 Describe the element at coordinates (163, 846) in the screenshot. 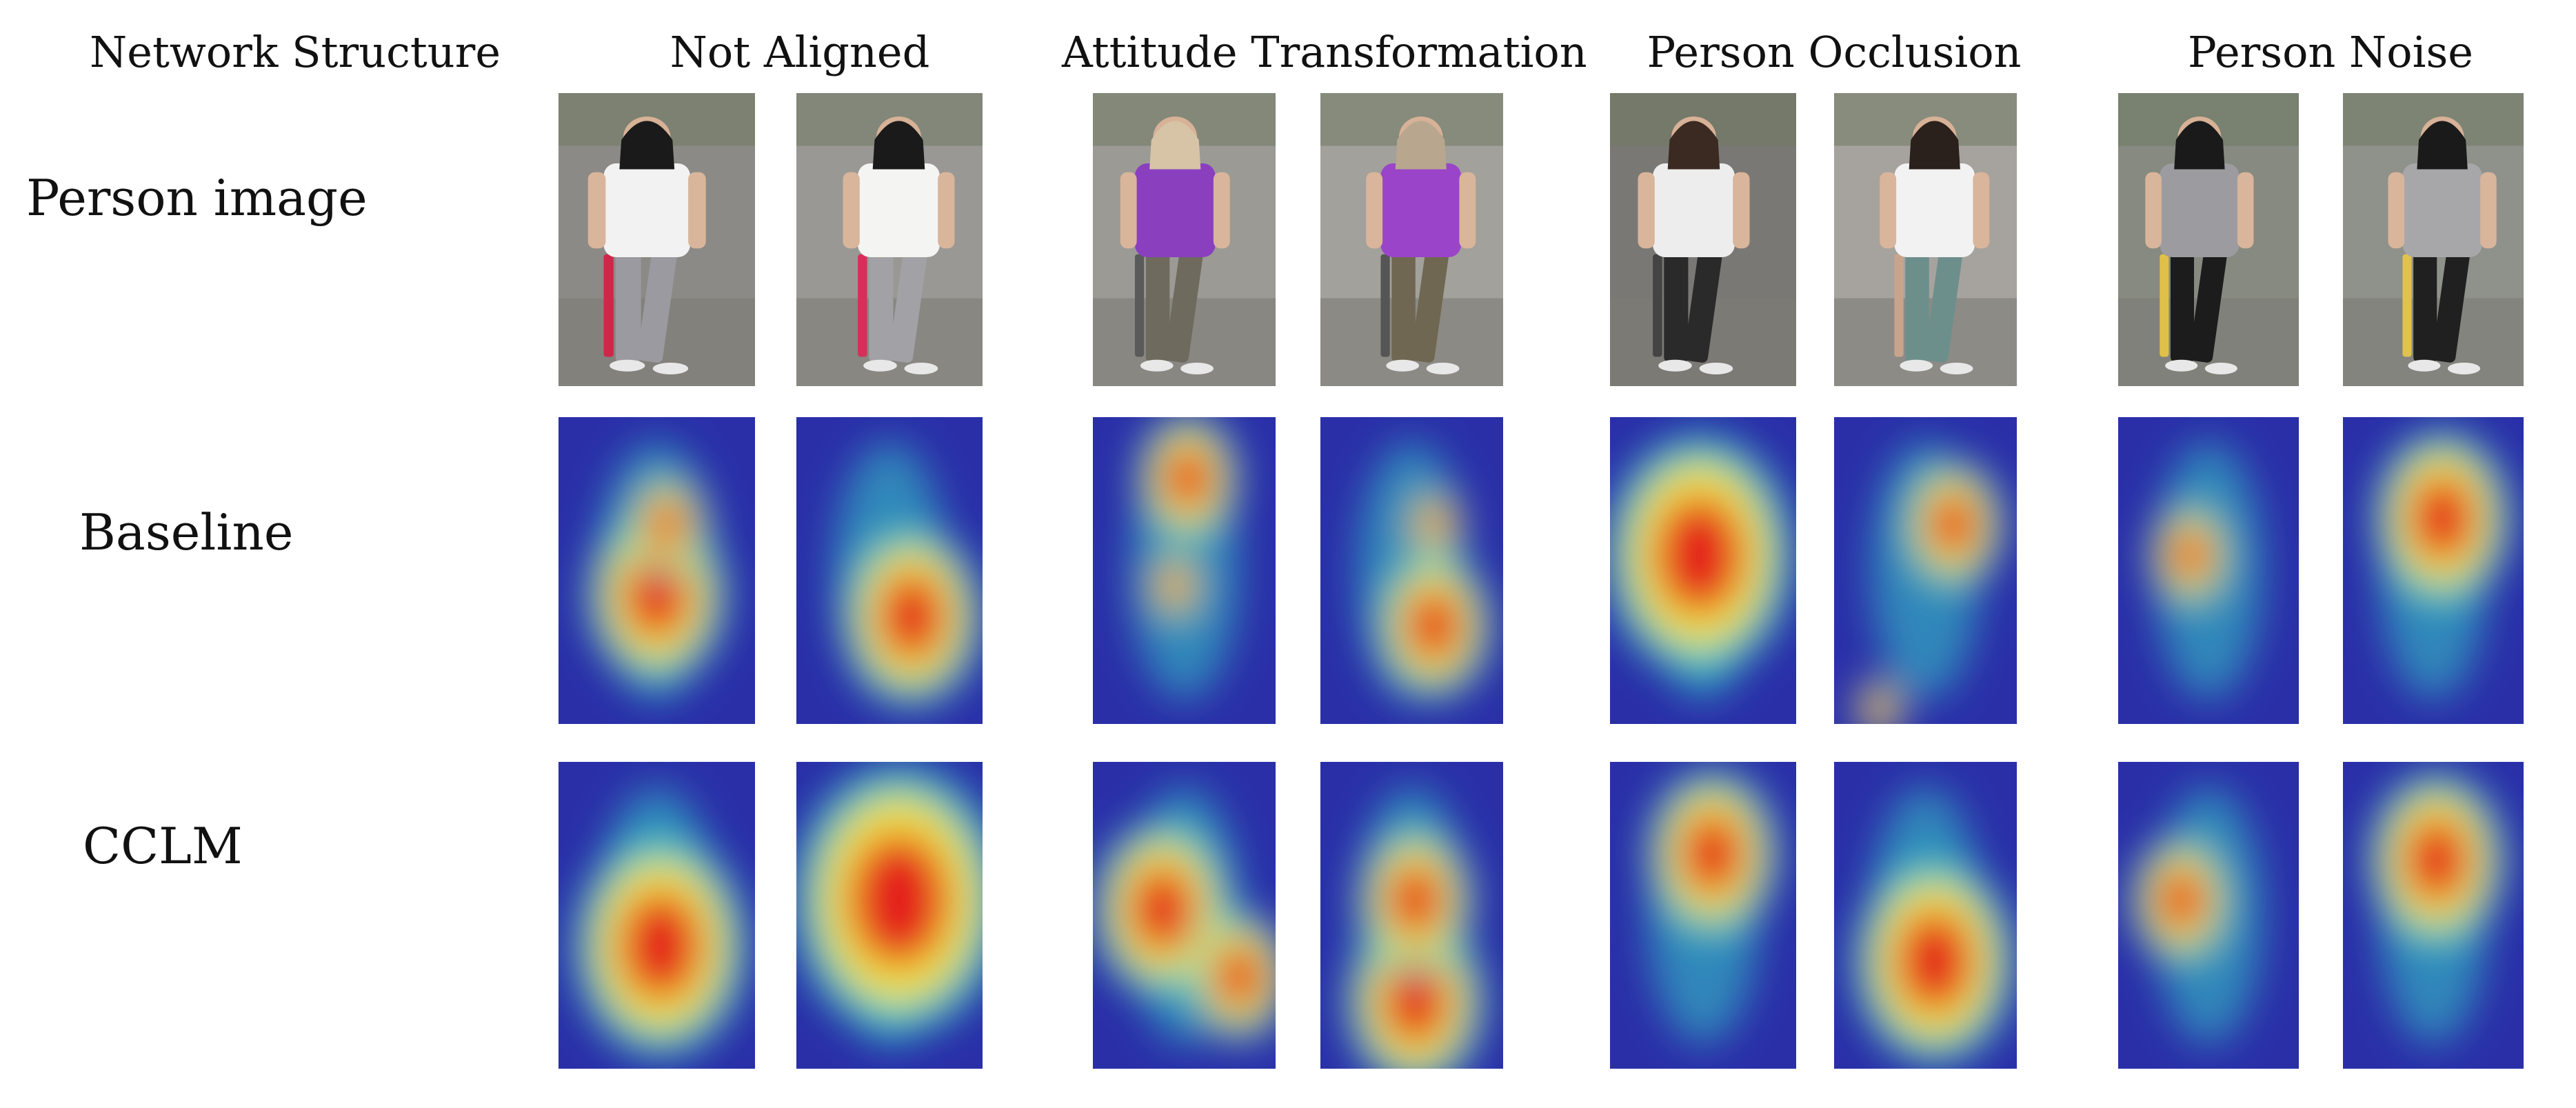

I see `row-label-cclm: CCLM` at that location.